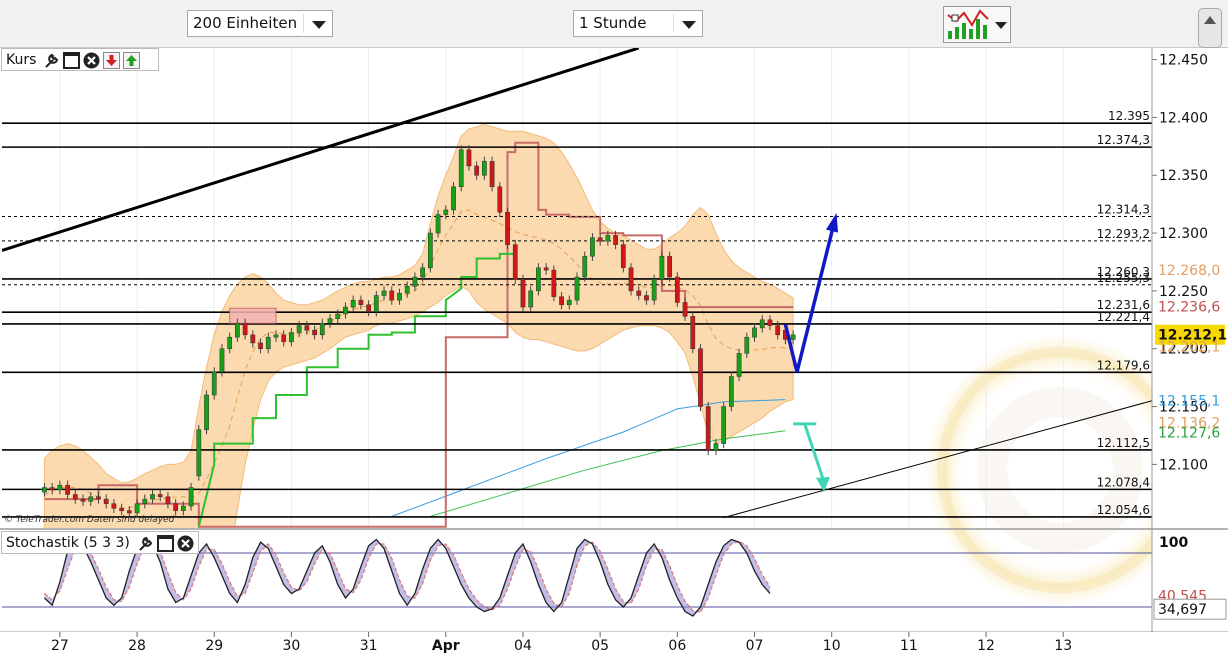  Describe the element at coordinates (832, 646) in the screenshot. I see `x-tick-label: 10` at that location.